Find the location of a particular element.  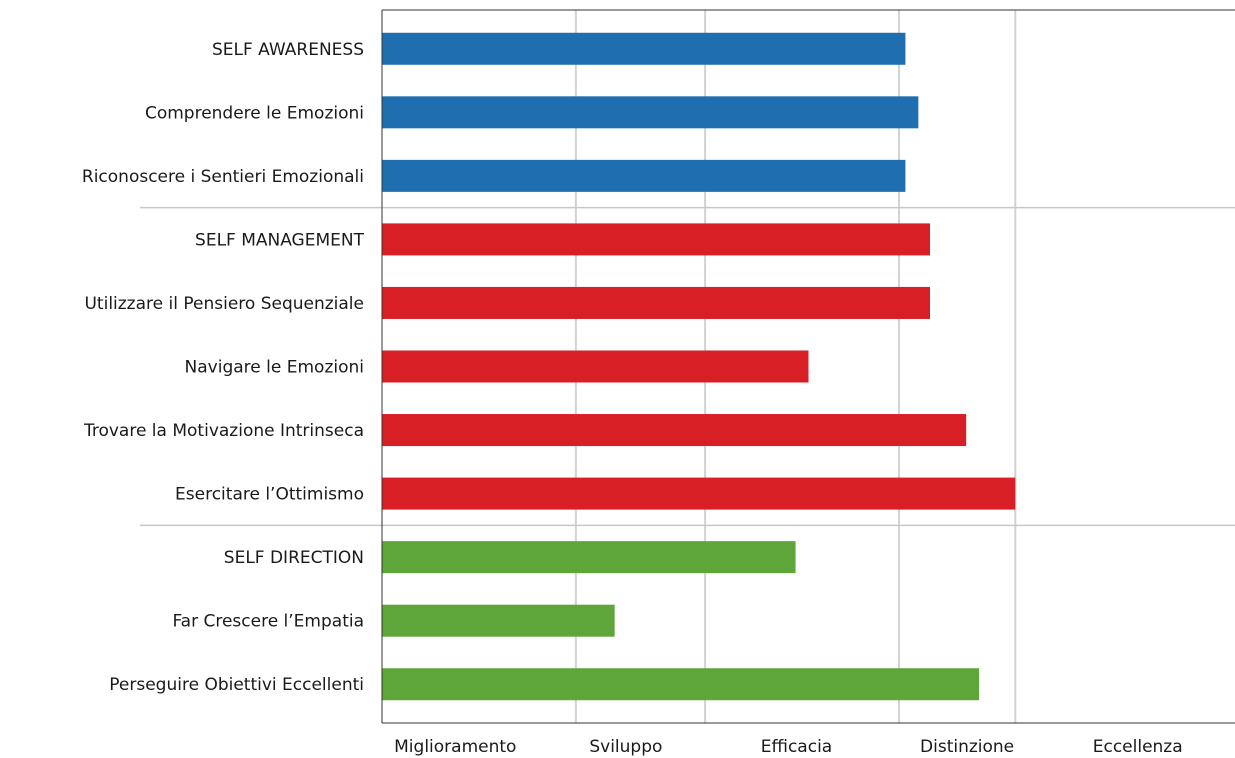

category-label: SELF DIRECTION is located at coordinates (294, 558).